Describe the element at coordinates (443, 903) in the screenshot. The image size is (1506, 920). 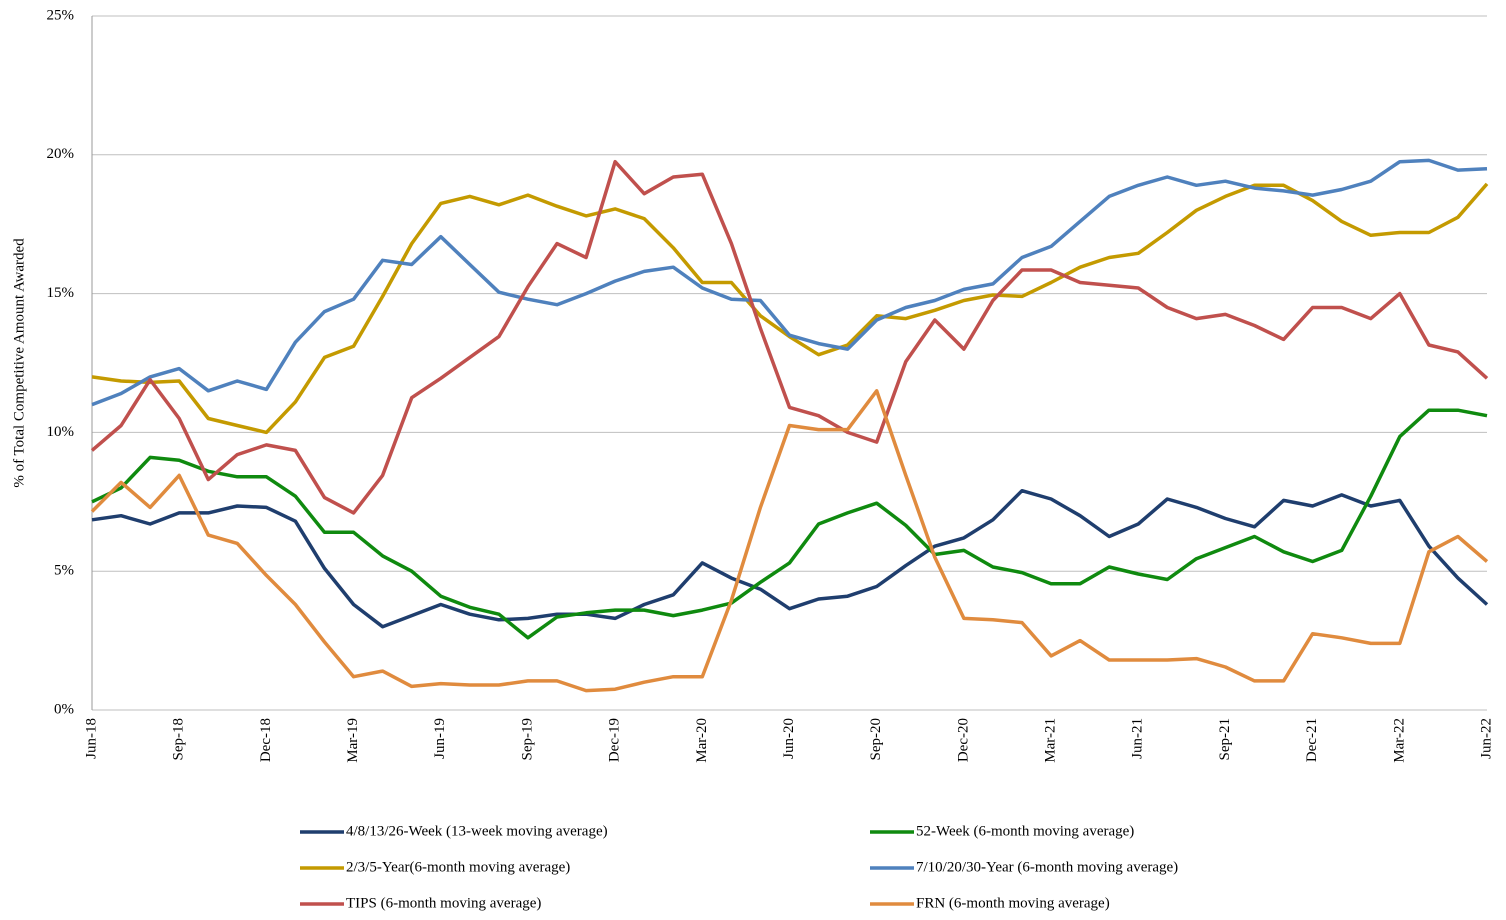
I see `legend-label: TIPS (6-month moving average)` at that location.